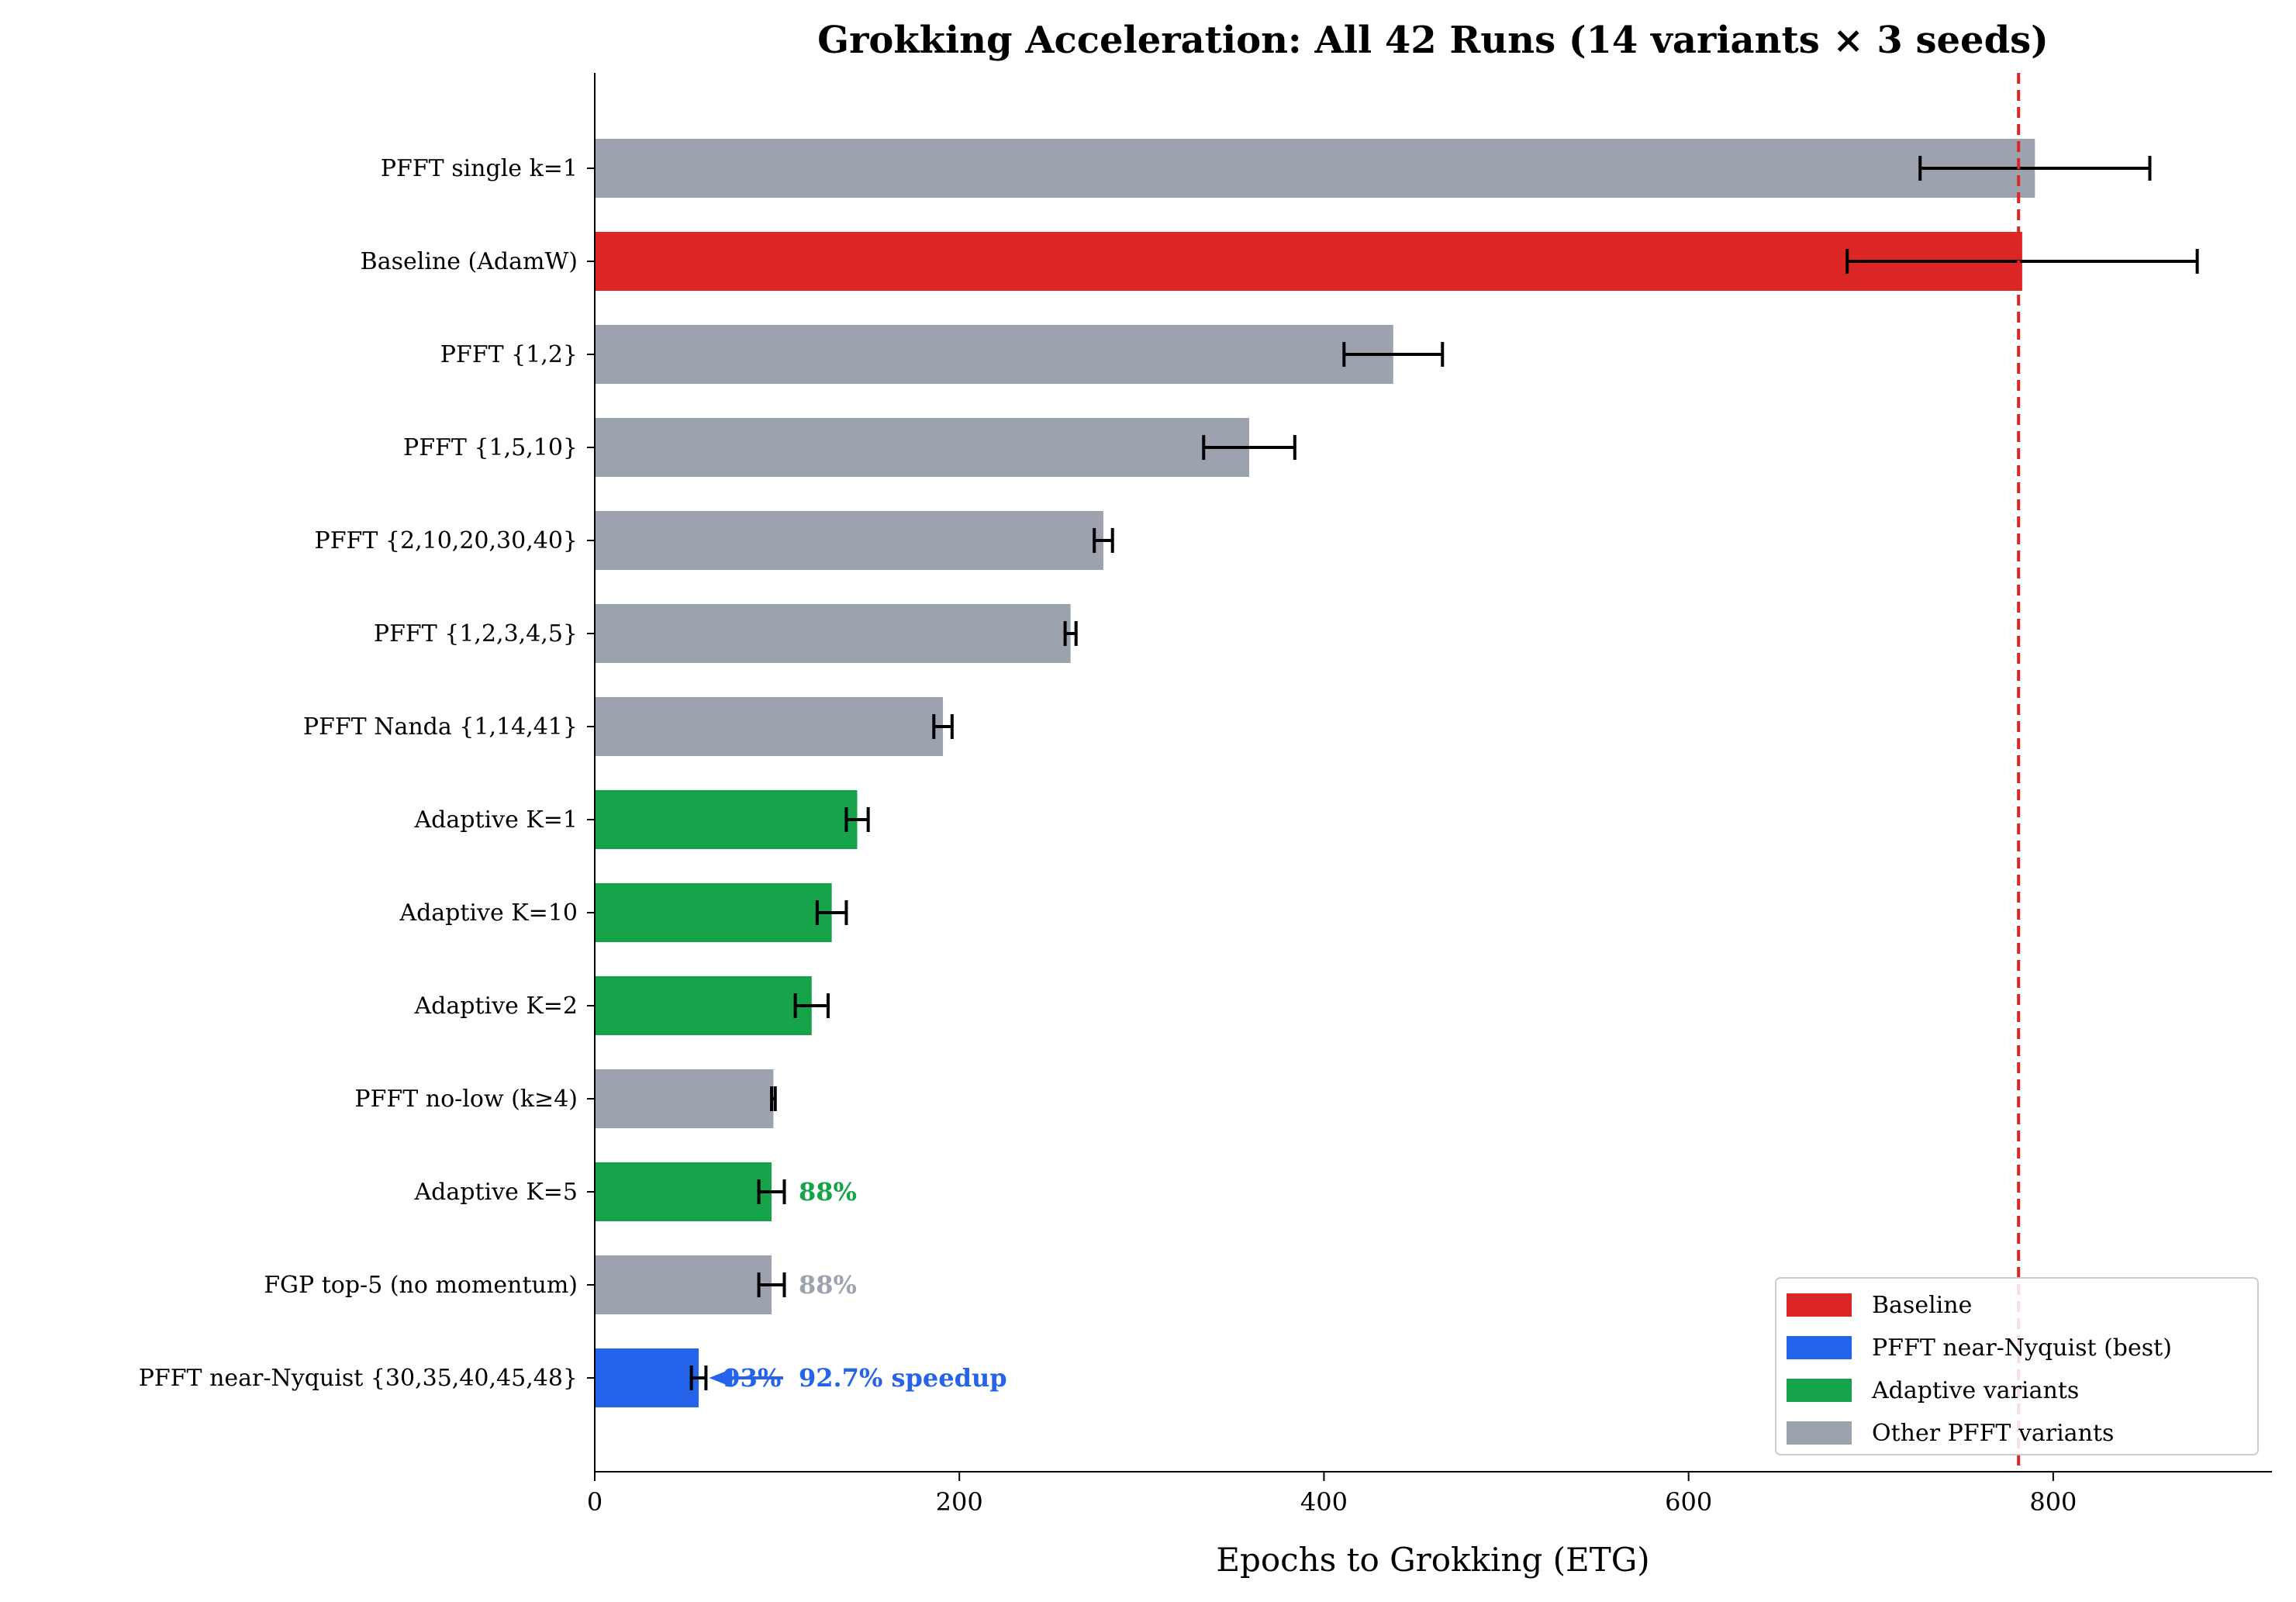 This screenshot has height=1602, width=2296. I want to click on legend, so click(2017, 1366).